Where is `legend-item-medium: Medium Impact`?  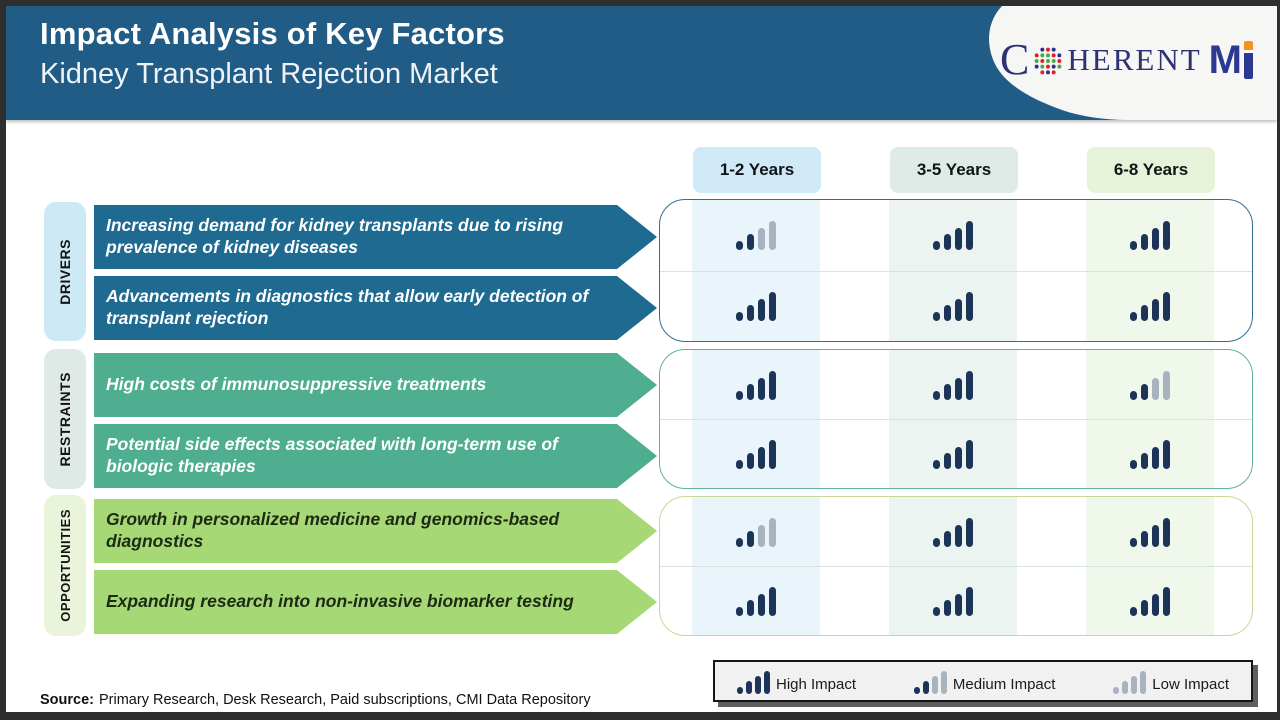 legend-item-medium: Medium Impact is located at coordinates (984, 681).